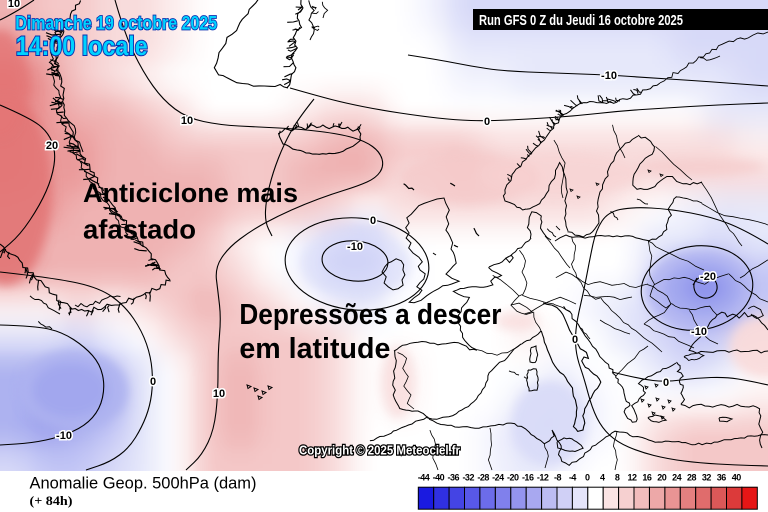 This screenshot has height=512, width=768. Describe the element at coordinates (190, 193) in the screenshot. I see `svg-text: Anticiclone mais` at that location.